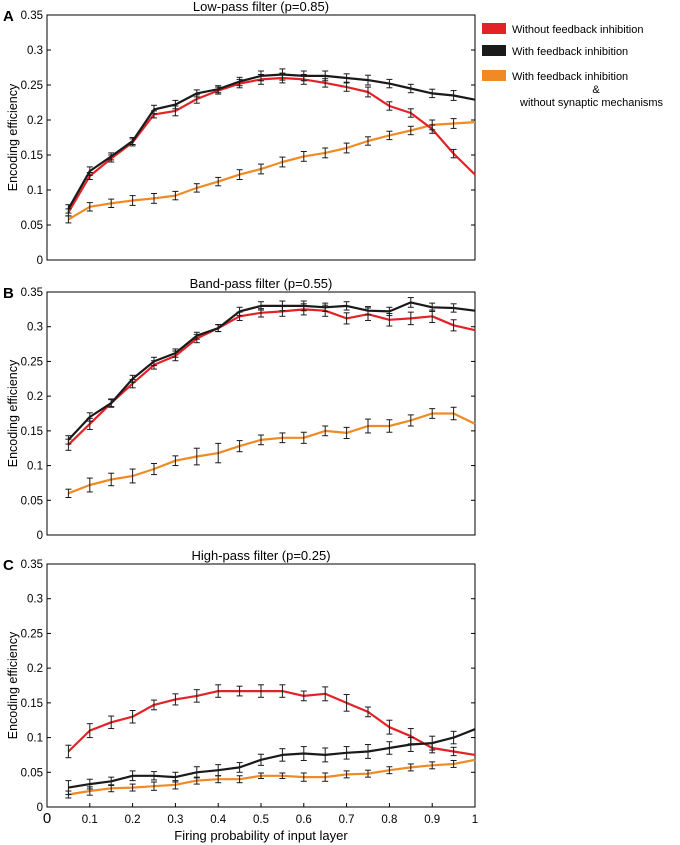 The height and width of the screenshot is (845, 680). What do you see at coordinates (218, 820) in the screenshot?
I see `x-tick-label: 0.4` at bounding box center [218, 820].